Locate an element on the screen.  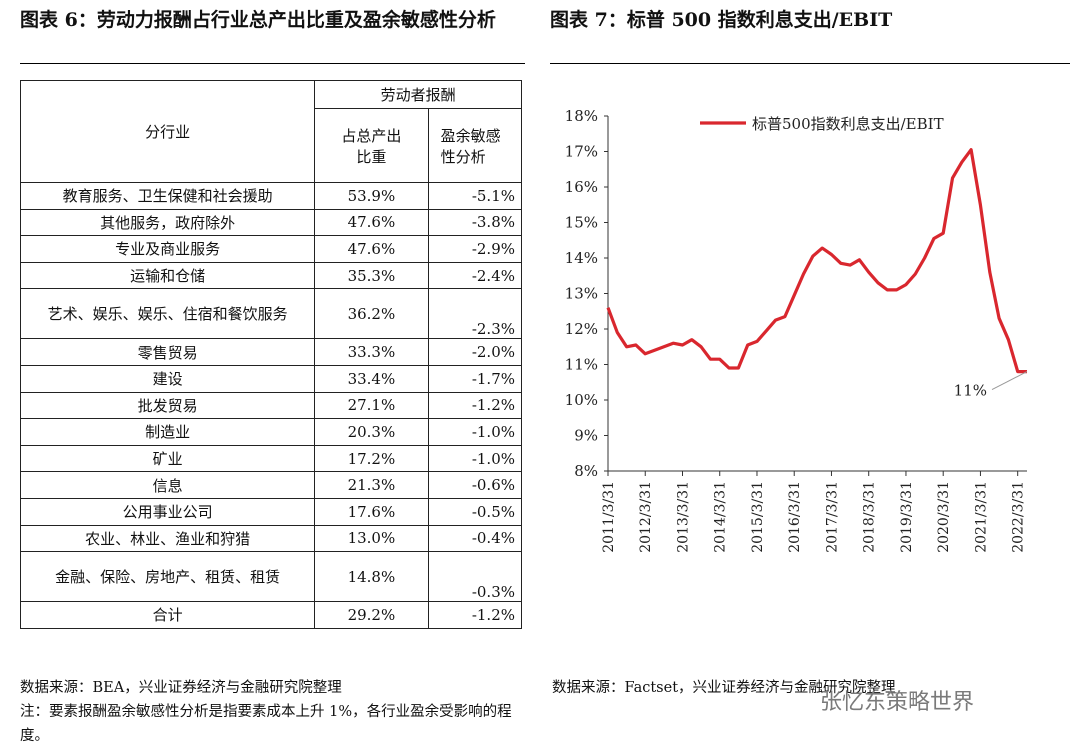
left-figure-title: 图表 6：劳动力报酬占行业总产出比重及盈余敏感性分析 is located at coordinates (258, 20).